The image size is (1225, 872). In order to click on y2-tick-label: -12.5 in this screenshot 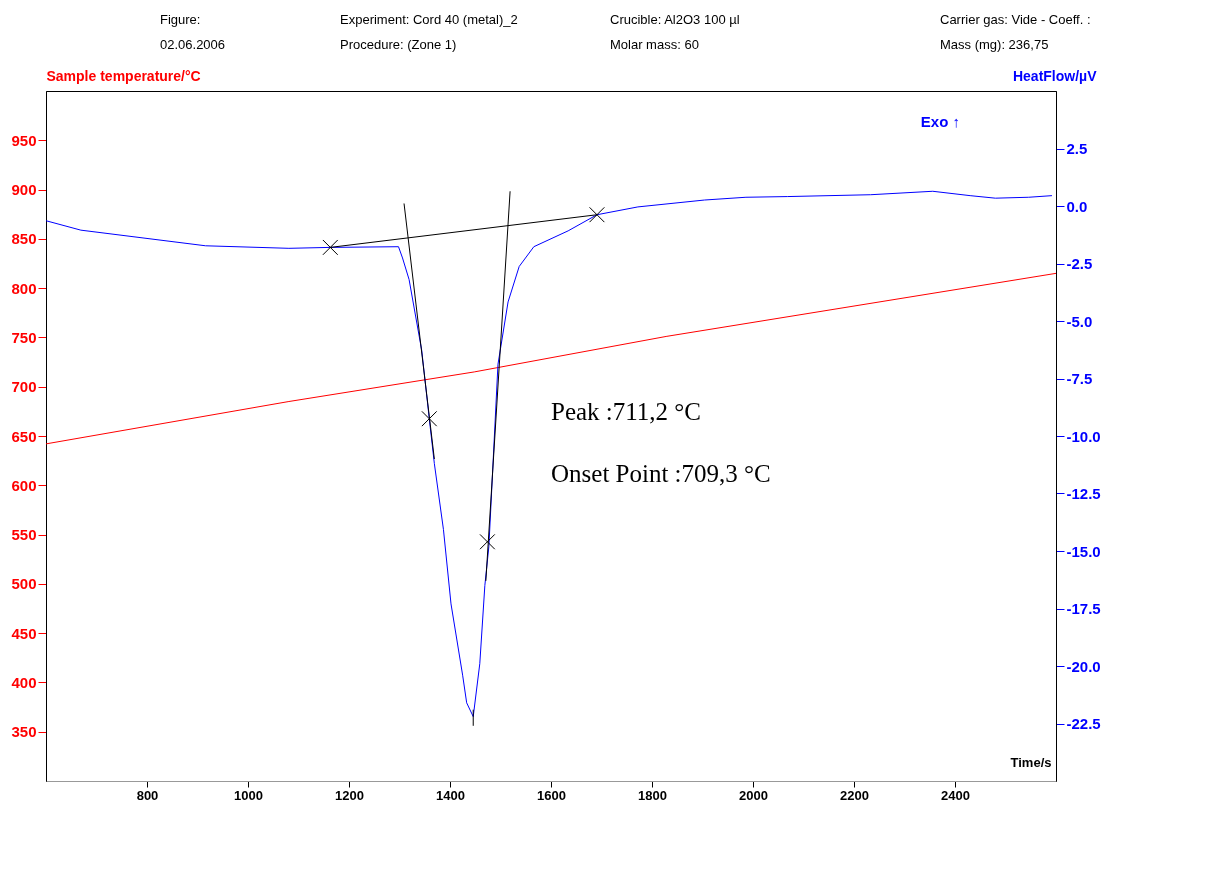, I will do `click(1083, 493)`.